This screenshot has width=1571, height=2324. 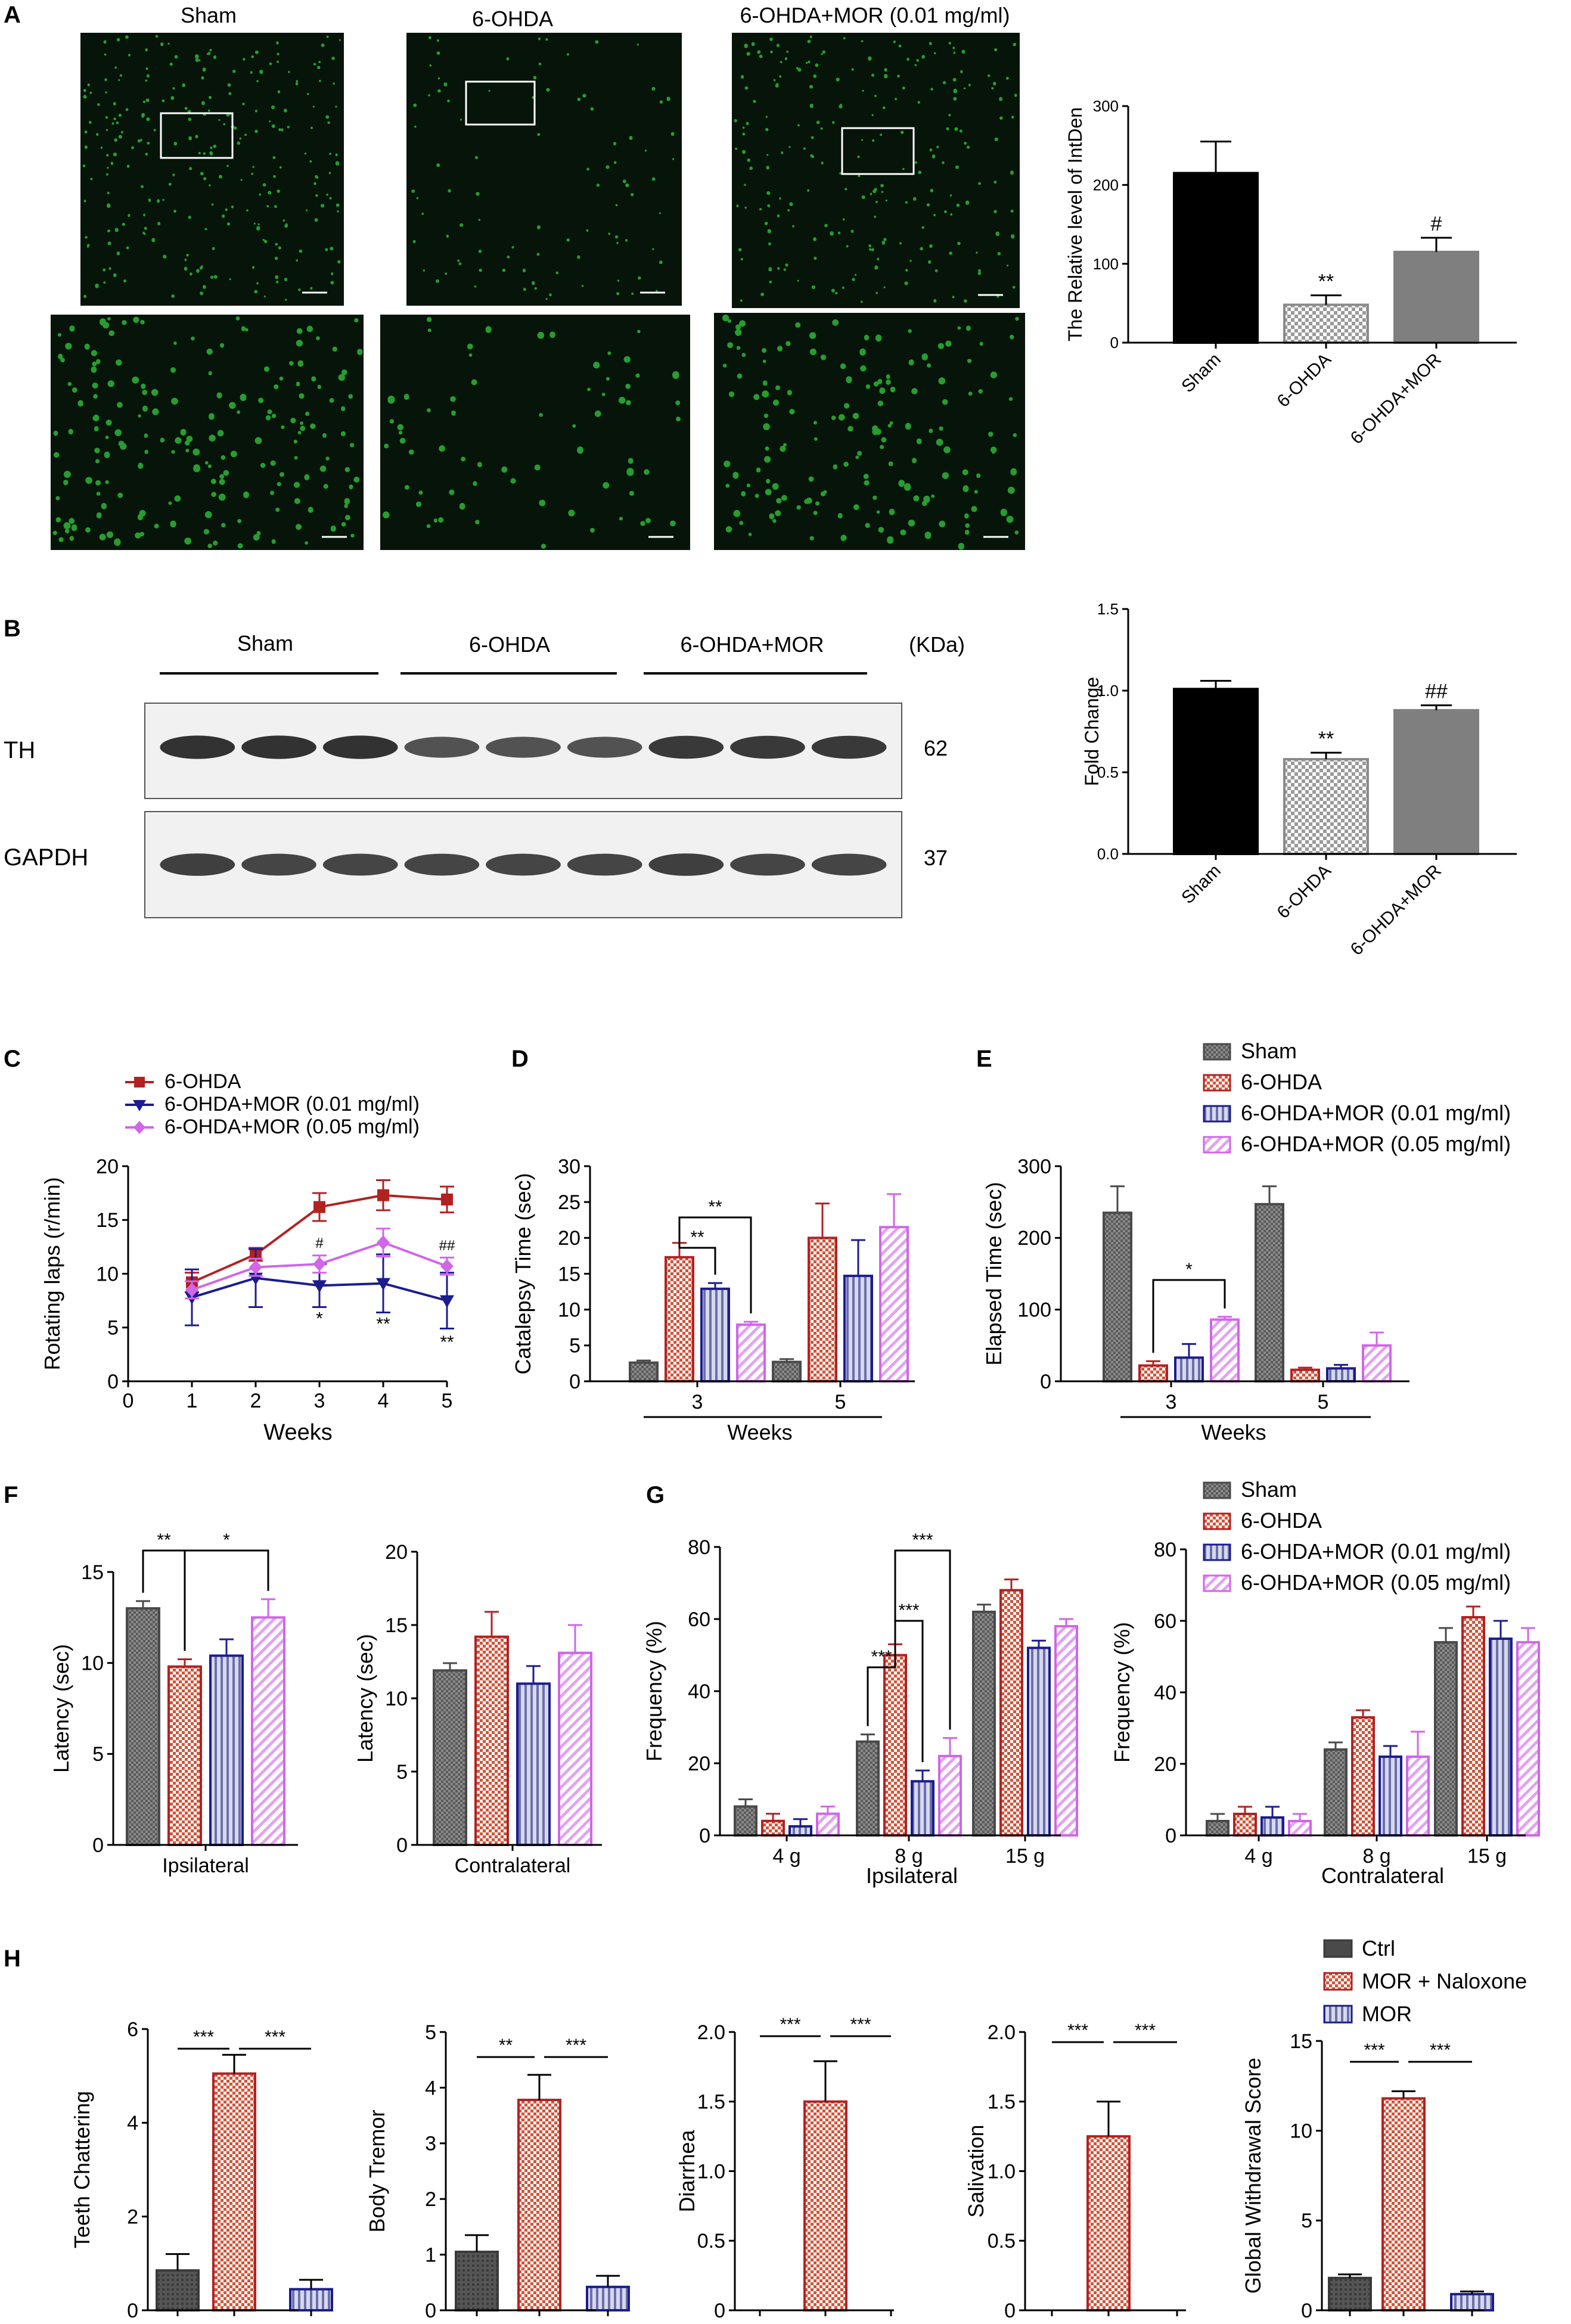 I want to click on y-axis-label: Salivation, so click(x=976, y=2170).